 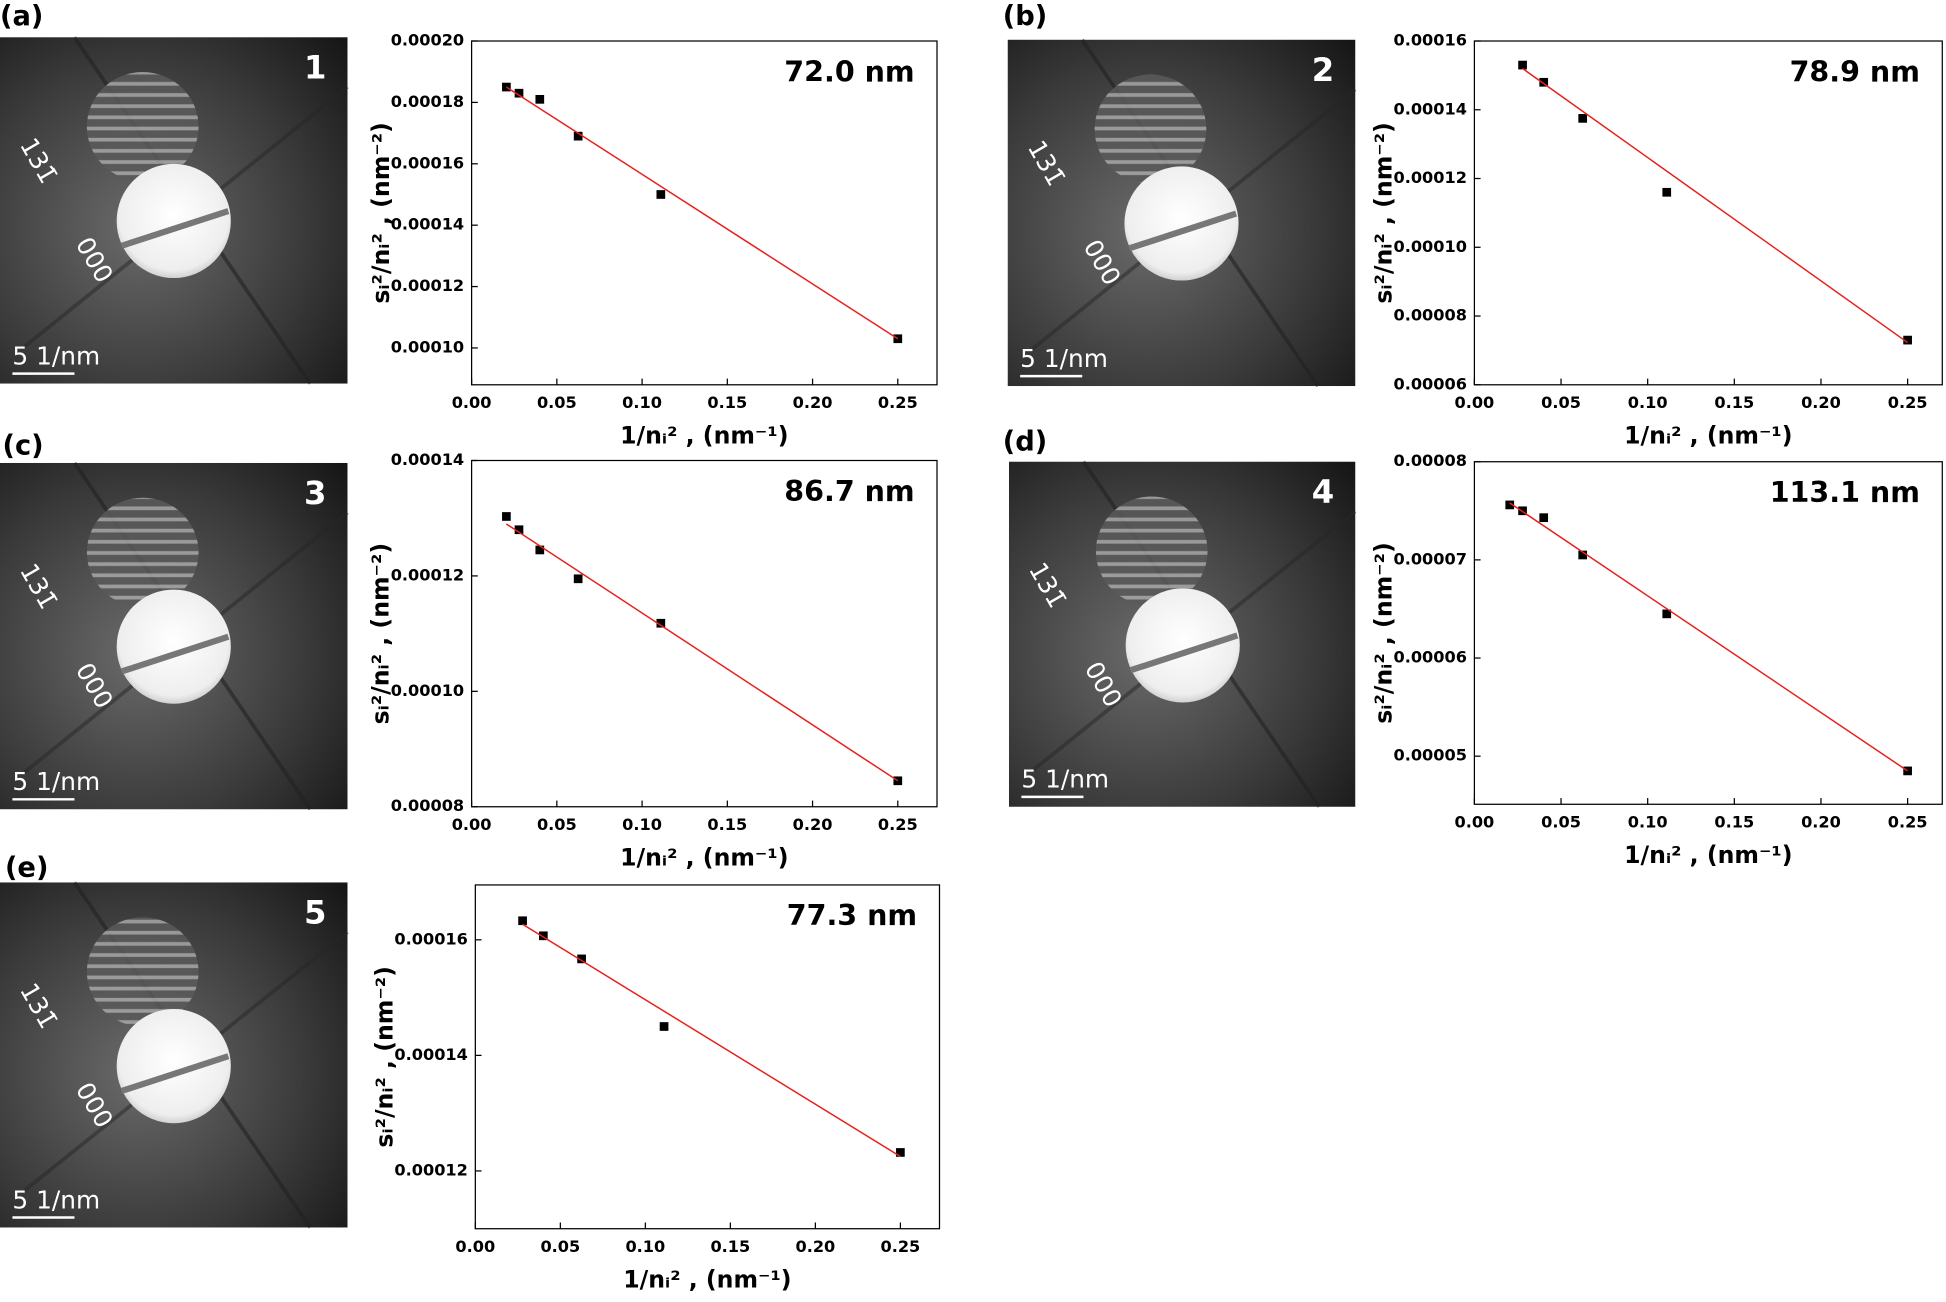 What do you see at coordinates (1323, 70) in the screenshot?
I see `image-number: 2` at bounding box center [1323, 70].